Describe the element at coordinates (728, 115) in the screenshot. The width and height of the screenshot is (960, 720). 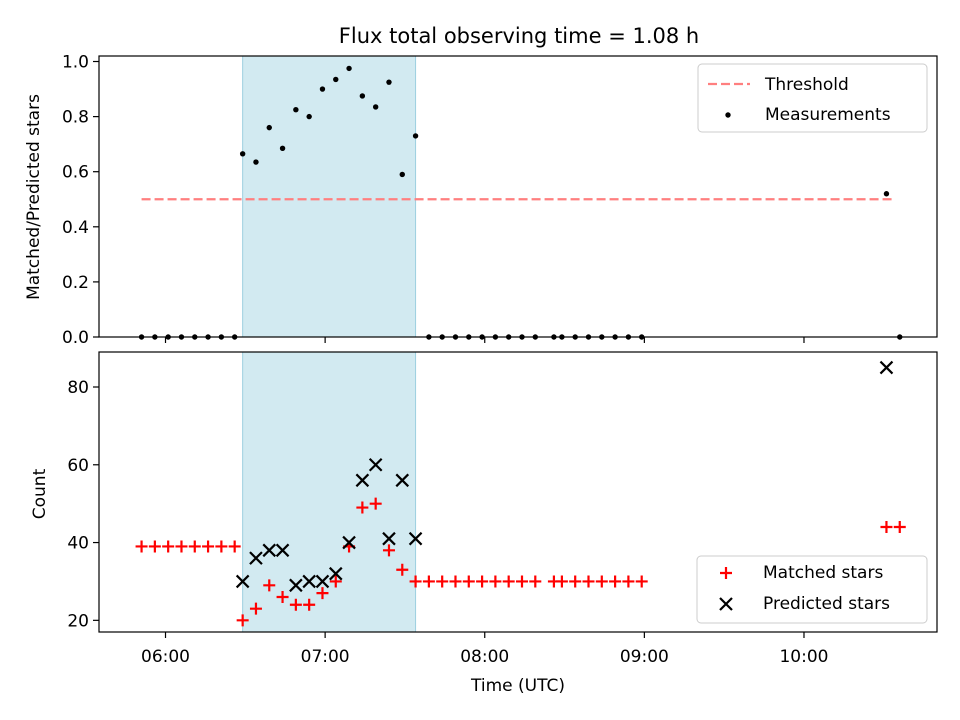
I see `measurements-legend-swatch` at that location.